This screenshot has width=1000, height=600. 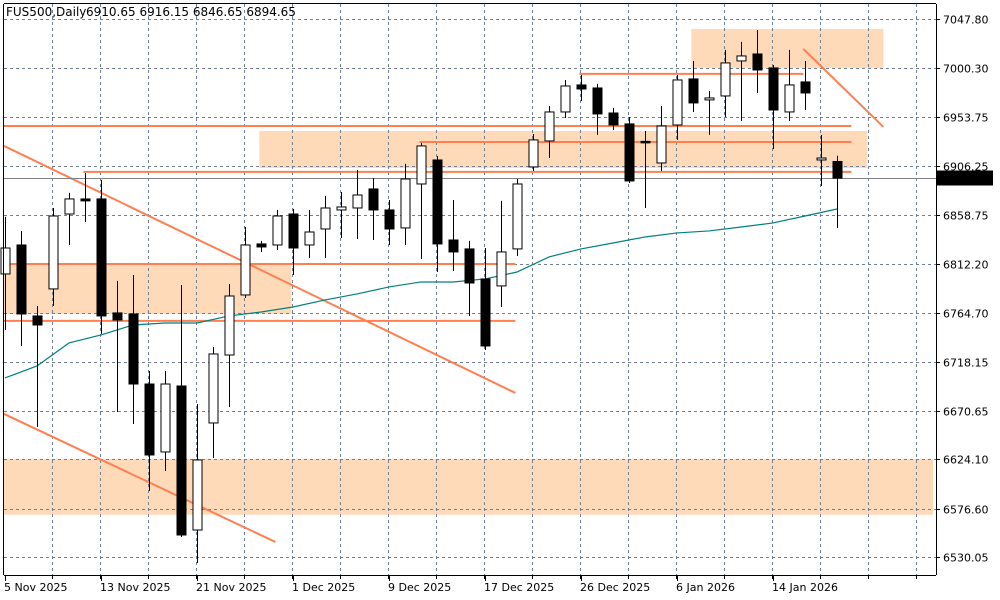 I want to click on chart-symbol-title: FUS500,Daily, so click(x=46, y=12).